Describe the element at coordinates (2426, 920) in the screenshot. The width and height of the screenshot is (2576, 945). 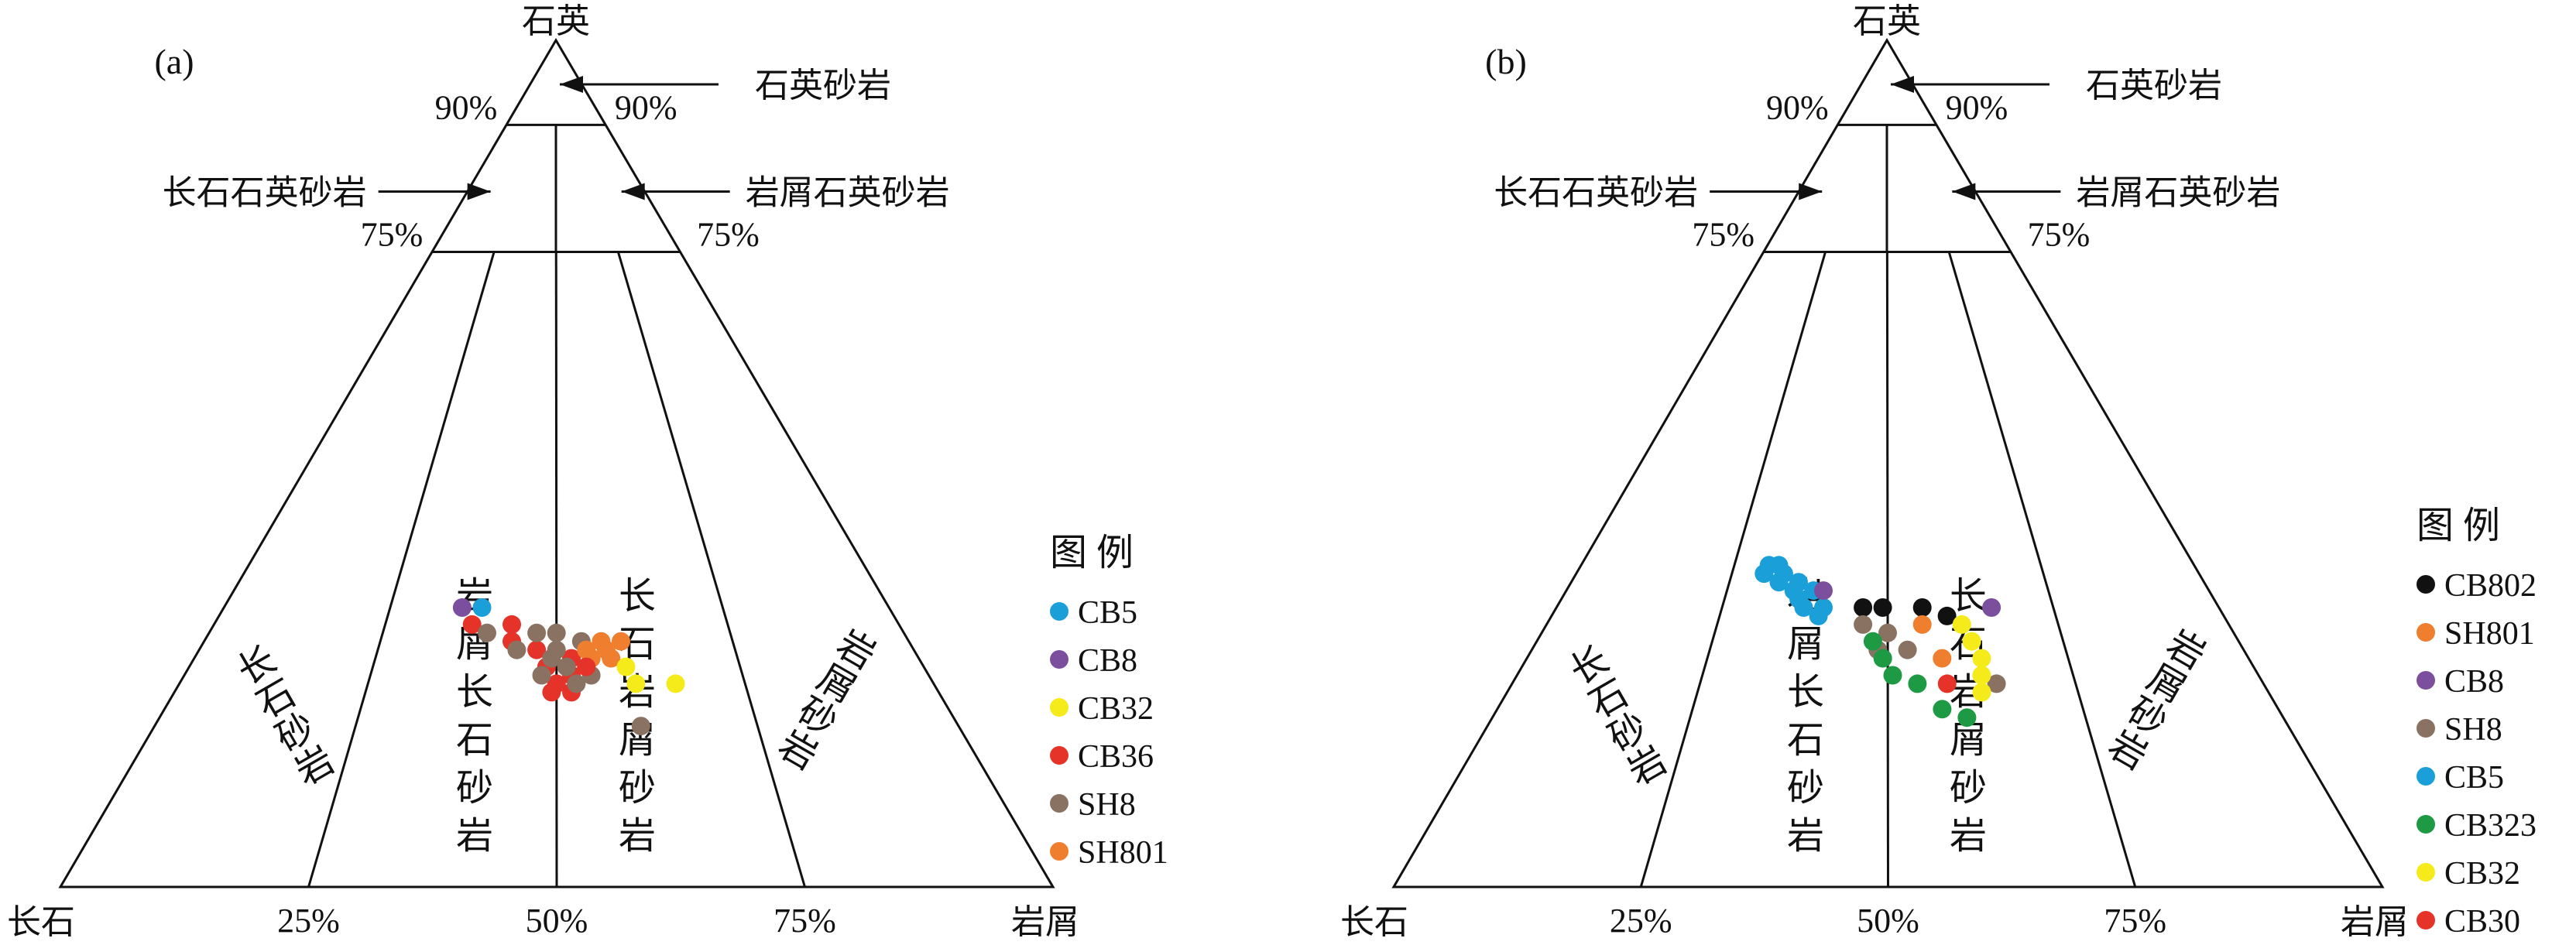
I see `legend-marker-CB30` at that location.